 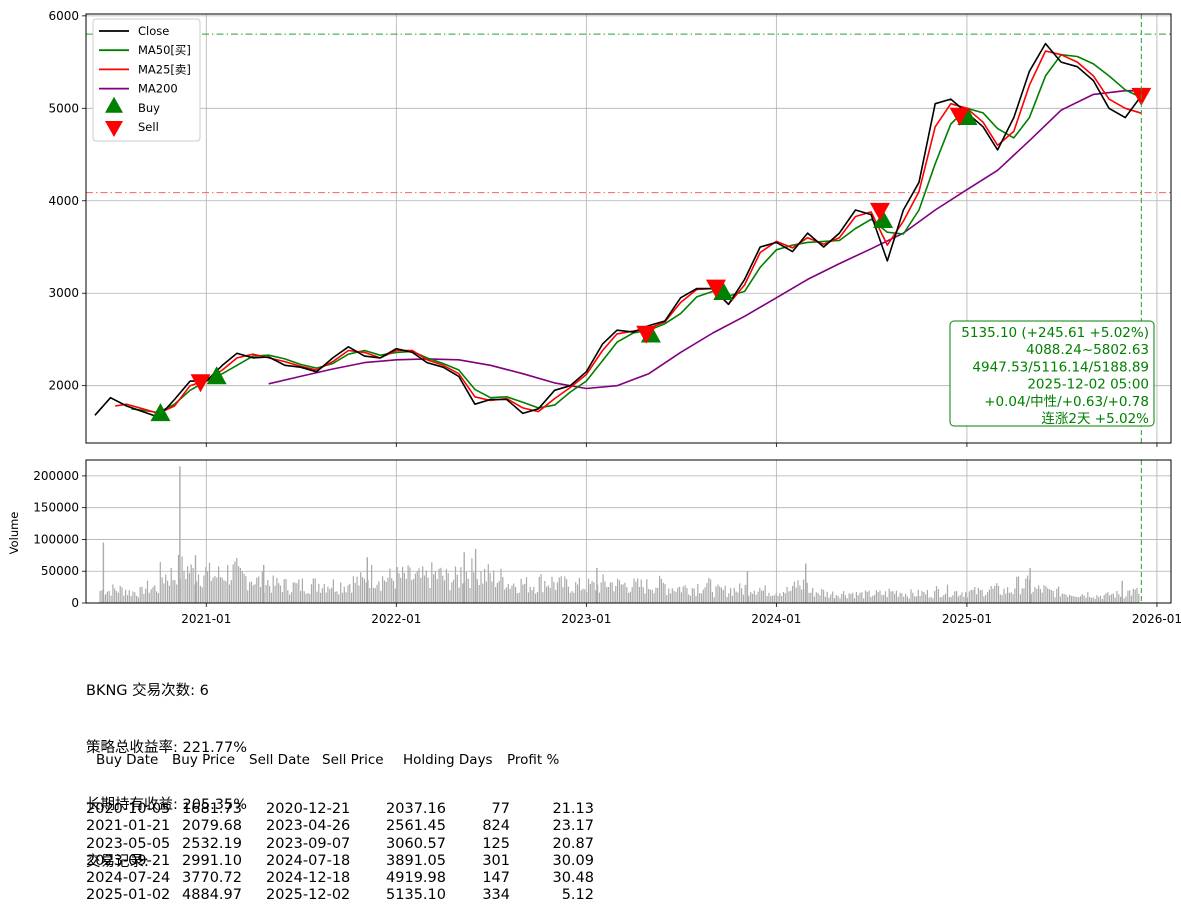 What do you see at coordinates (164, 50) in the screenshot?
I see `legend-label: MA50[买]` at bounding box center [164, 50].